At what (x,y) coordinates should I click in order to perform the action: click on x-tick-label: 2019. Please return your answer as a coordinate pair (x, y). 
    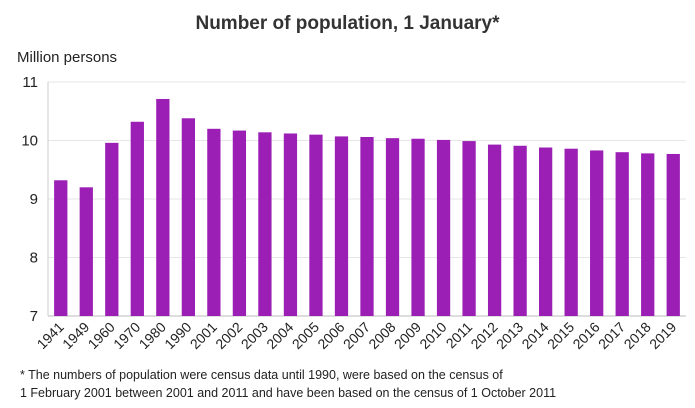
    Looking at the image, I should click on (662, 335).